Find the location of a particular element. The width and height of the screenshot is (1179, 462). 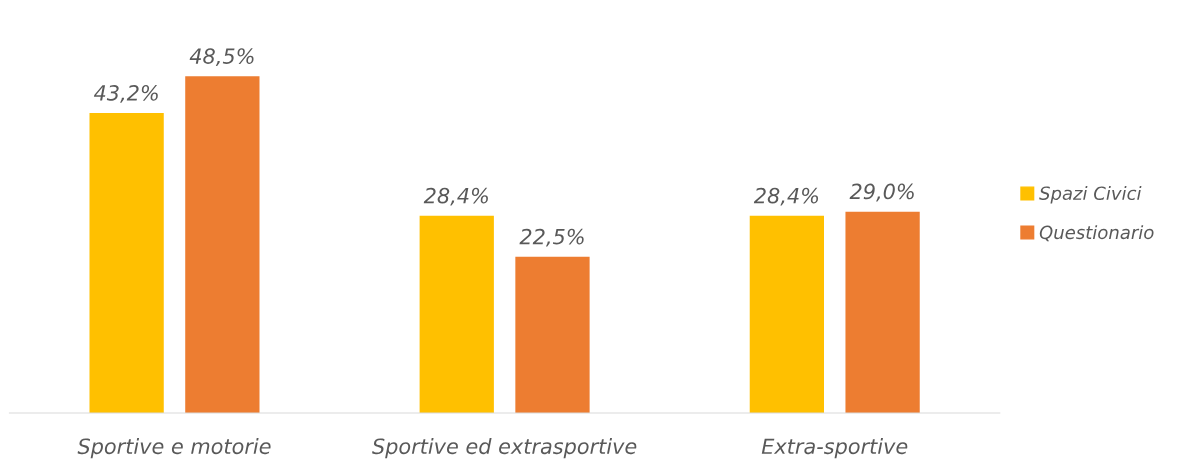

x-tick-label: Sportive ed extrasportive is located at coordinates (504, 448).